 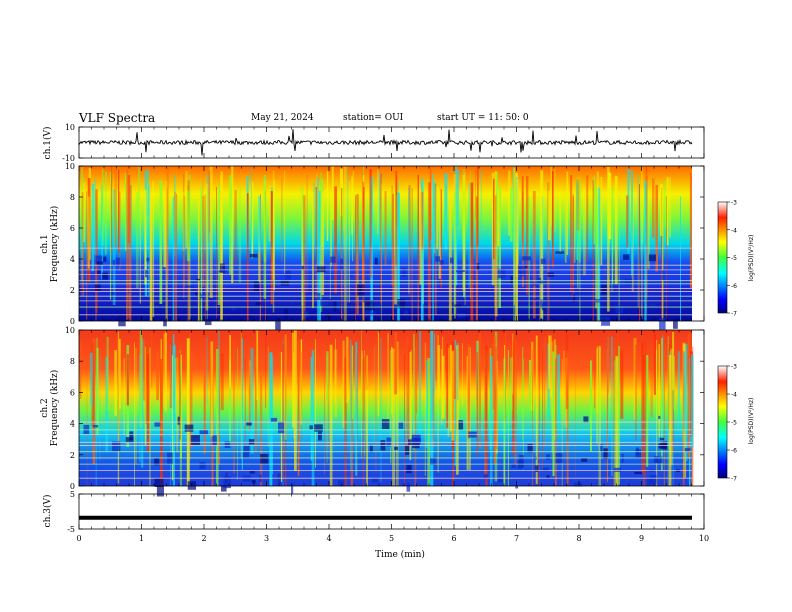 What do you see at coordinates (483, 118) in the screenshot?
I see `start-time-label: start UT = 11: 50: 0` at bounding box center [483, 118].